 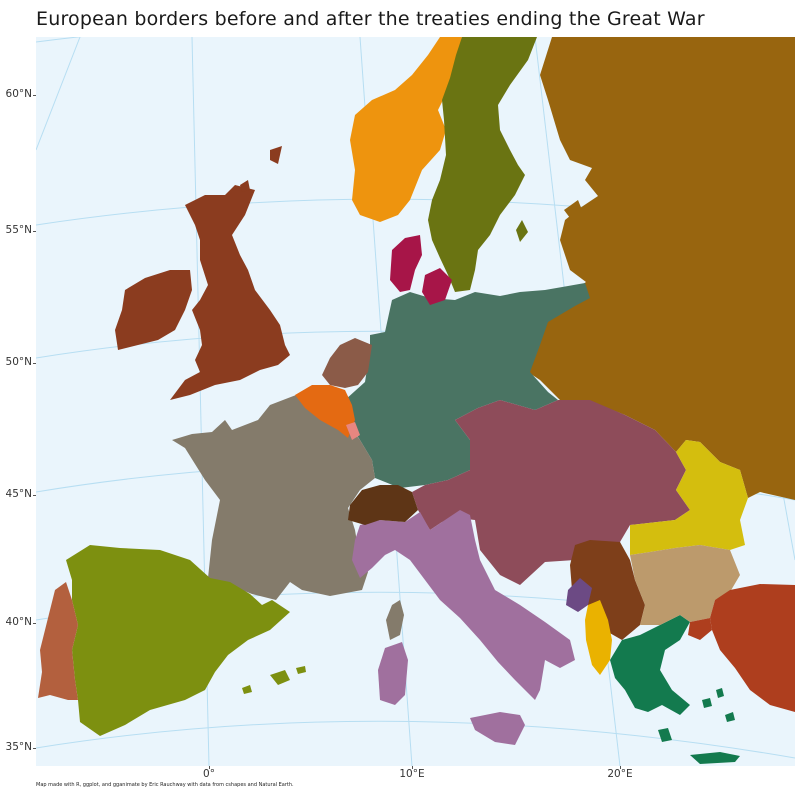 I want to click on country-spain, so click(x=178, y=640).